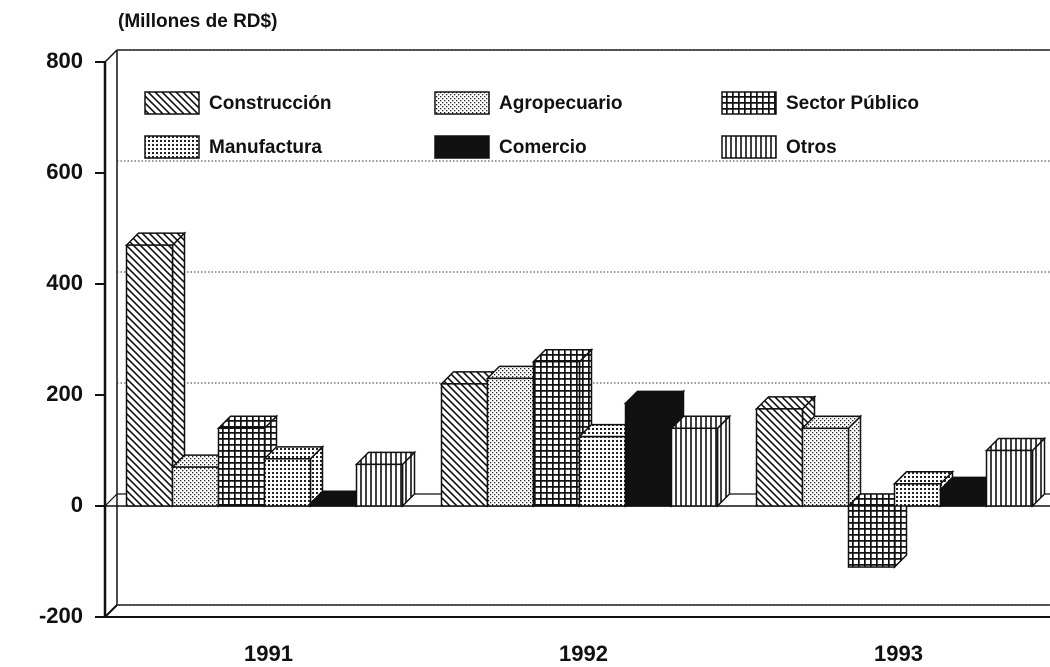  Describe the element at coordinates (852, 103) in the screenshot. I see `legend-label: Sector Público` at that location.